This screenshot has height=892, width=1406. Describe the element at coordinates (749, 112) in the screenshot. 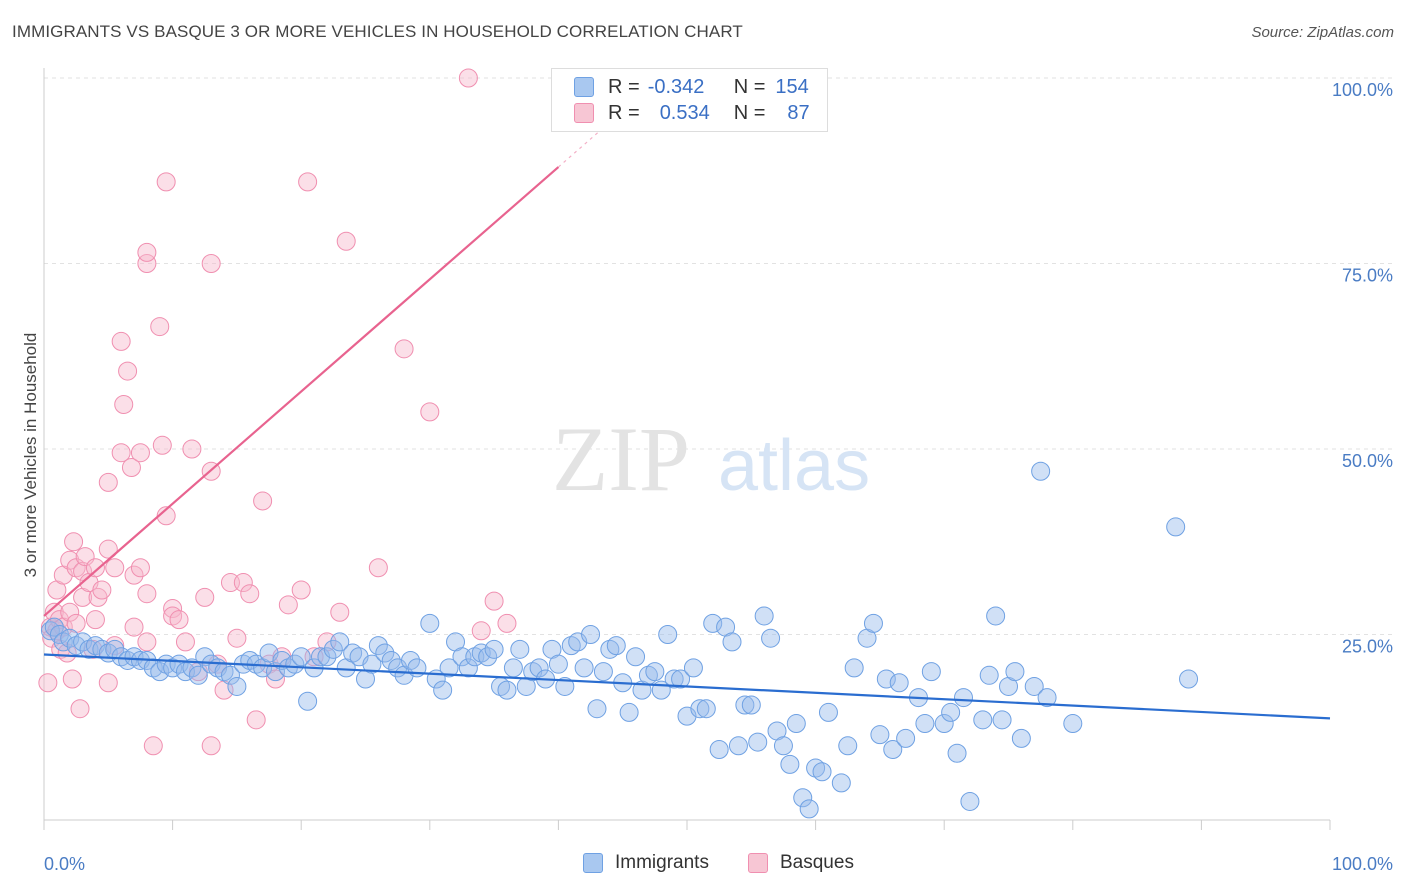

I see `legend-n-label: N =` at that location.